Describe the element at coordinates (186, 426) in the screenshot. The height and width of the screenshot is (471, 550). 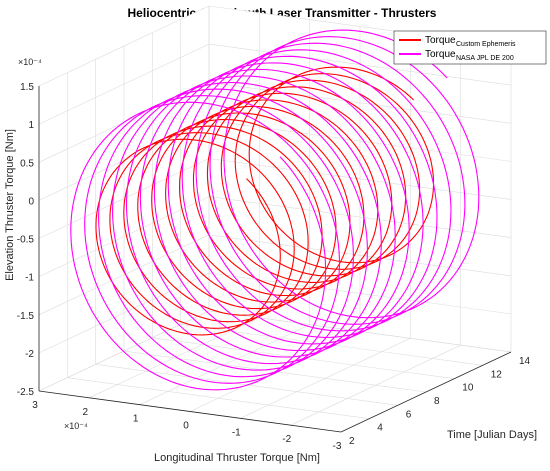
I see `x-tick-label: 0` at that location.